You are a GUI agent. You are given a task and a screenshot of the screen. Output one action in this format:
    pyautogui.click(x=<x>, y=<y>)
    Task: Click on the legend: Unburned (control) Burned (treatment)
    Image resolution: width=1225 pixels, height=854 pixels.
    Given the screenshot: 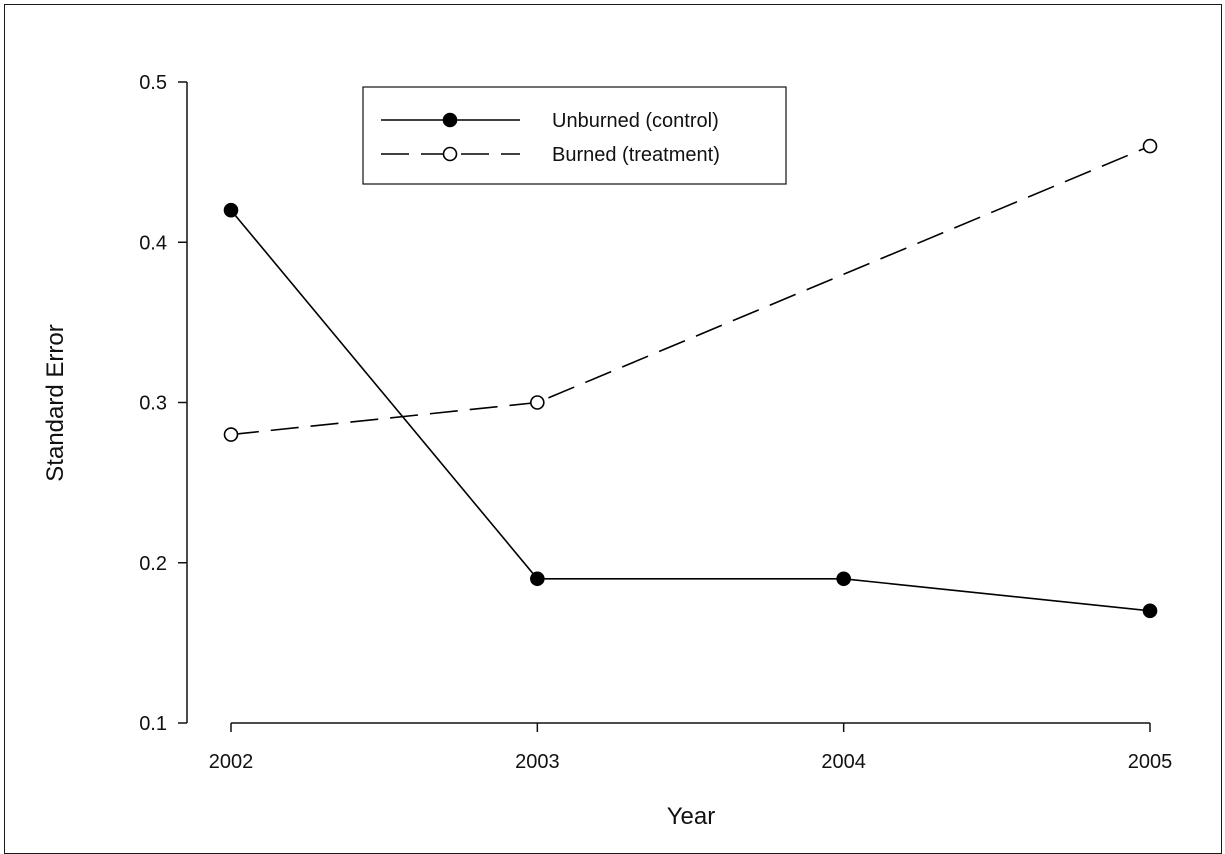 What is the action you would take?
    pyautogui.click(x=574, y=135)
    